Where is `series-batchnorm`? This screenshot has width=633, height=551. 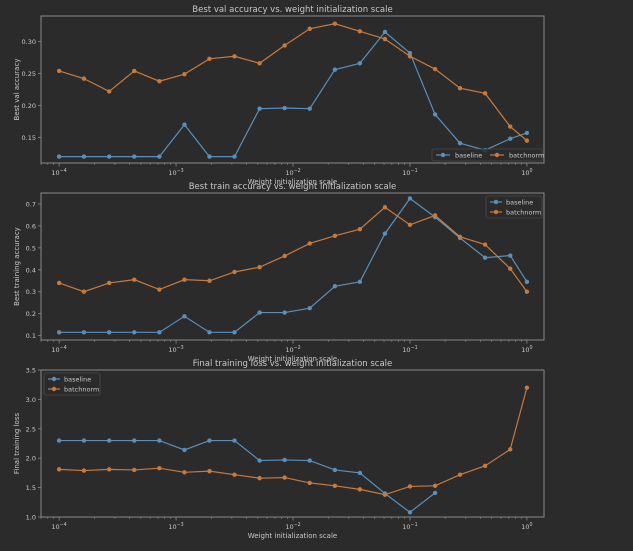
series-batchnorm is located at coordinates (293, 249).